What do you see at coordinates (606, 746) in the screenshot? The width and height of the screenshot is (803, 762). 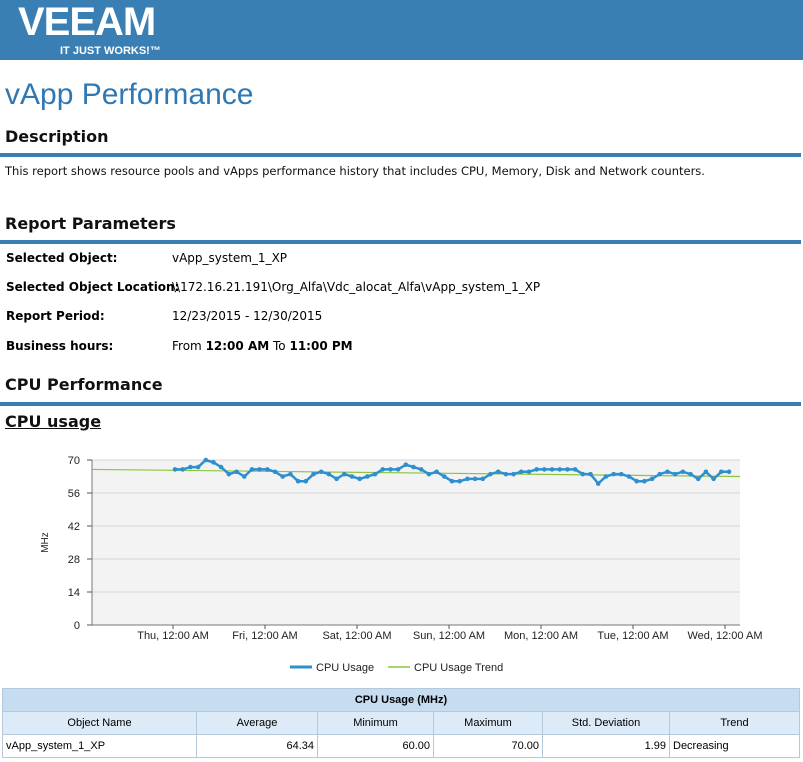 I see `cell-std-deviation: 1.99` at bounding box center [606, 746].